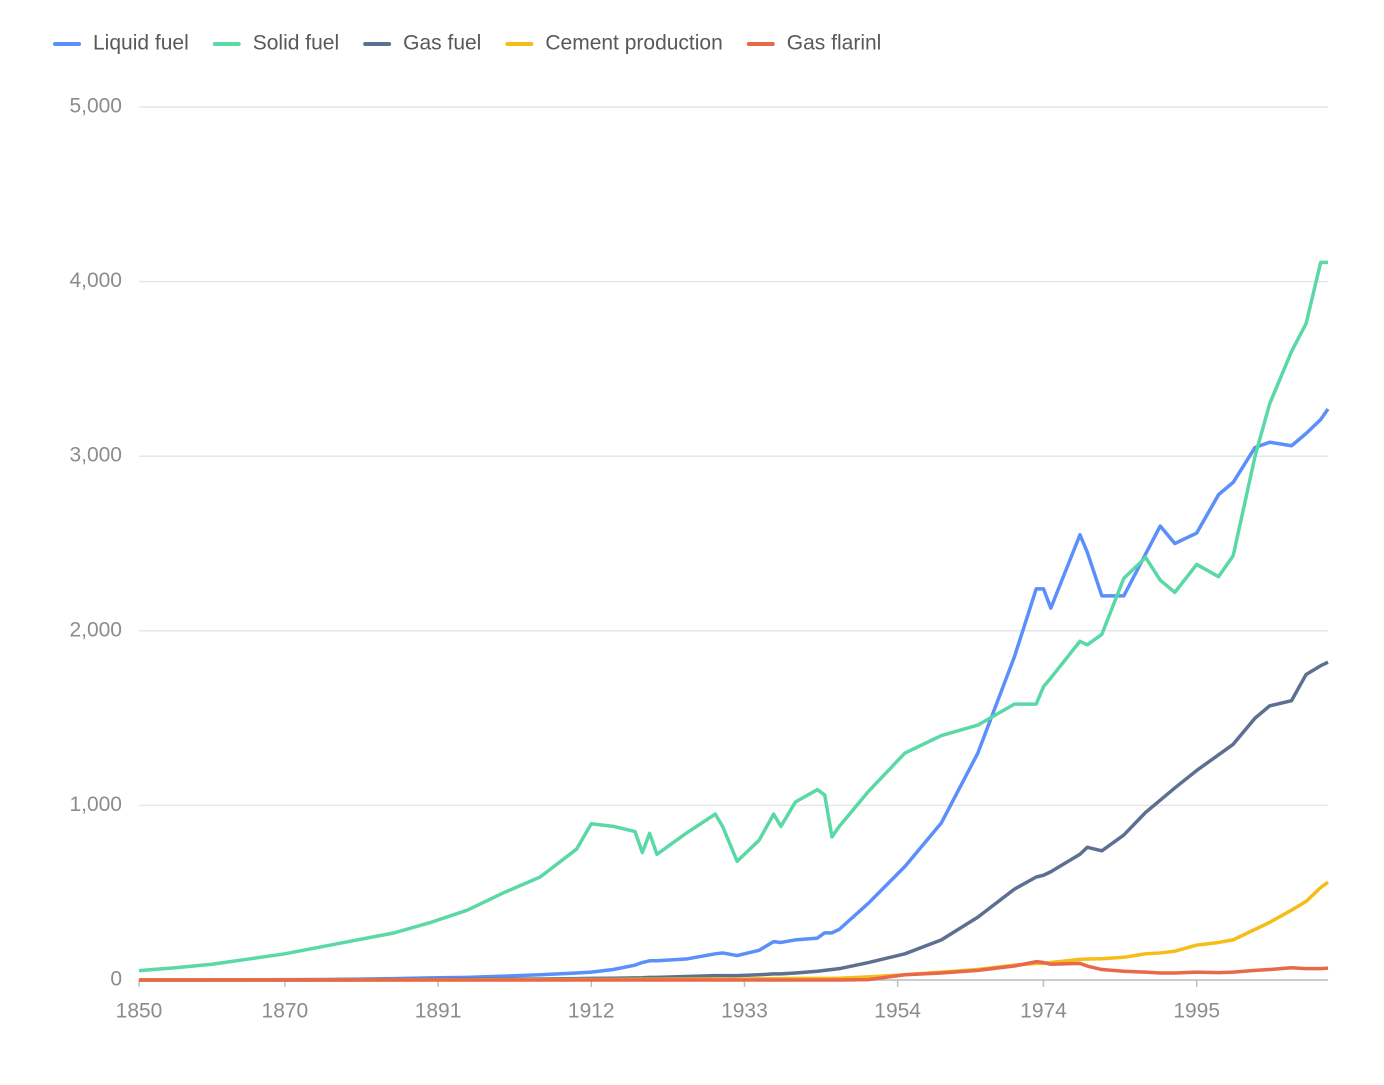  What do you see at coordinates (1196, 1011) in the screenshot?
I see `x-tick-label: 1995` at bounding box center [1196, 1011].